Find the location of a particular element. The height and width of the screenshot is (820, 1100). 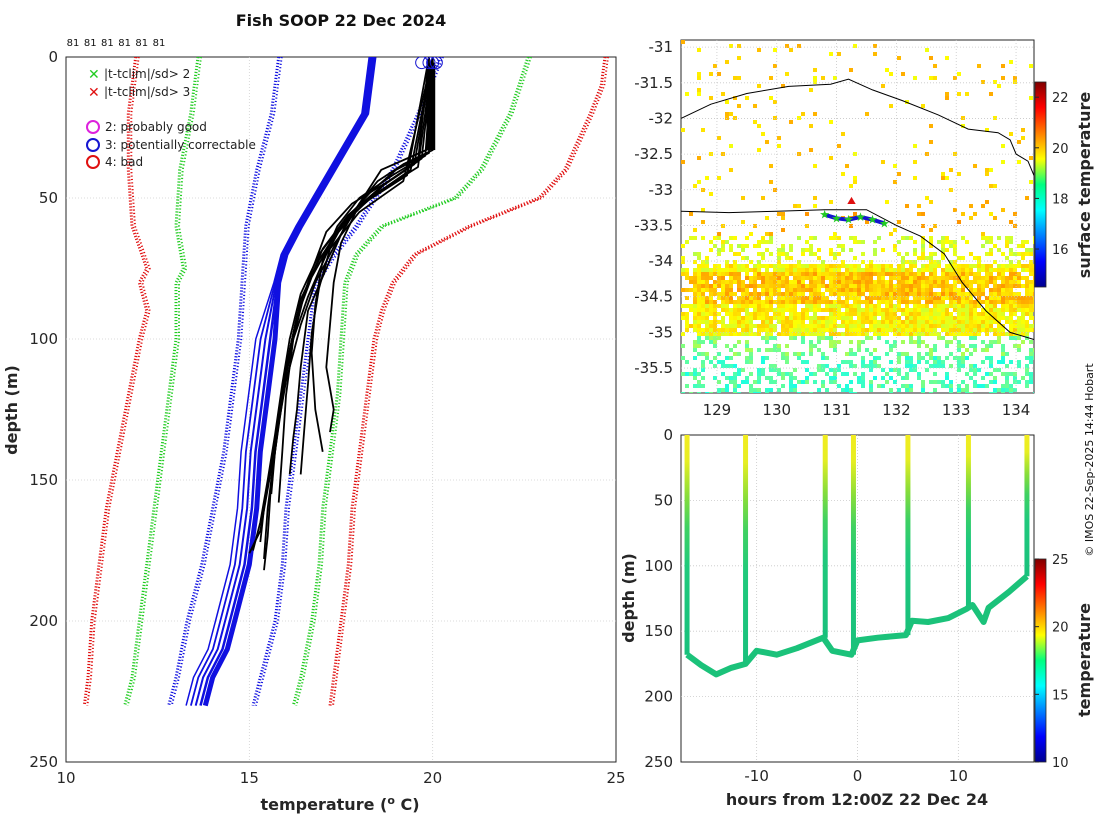

count-labels: 81 81 81 81 81 81 is located at coordinates (116, 43).